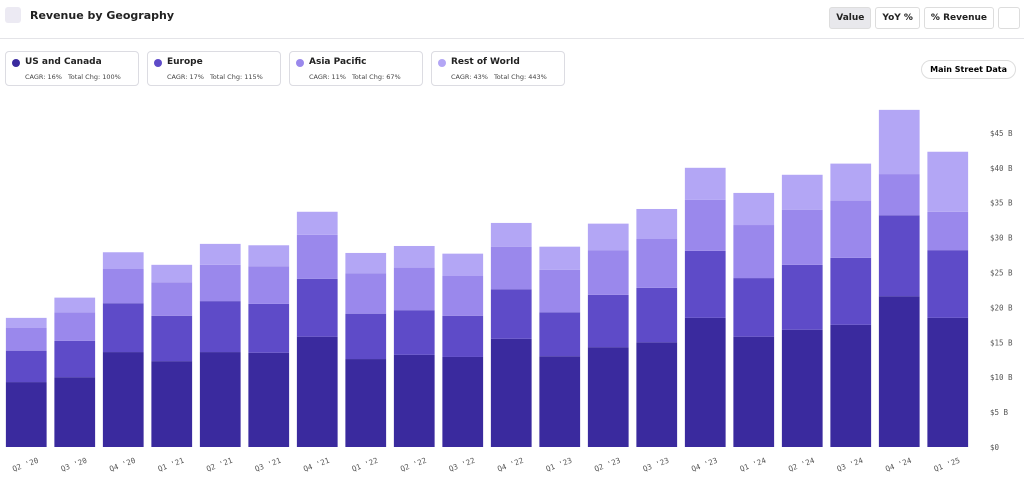  Describe the element at coordinates (214, 68) in the screenshot. I see `legend-item: Europe CAGR: 17% Total Chg: 115%` at that location.